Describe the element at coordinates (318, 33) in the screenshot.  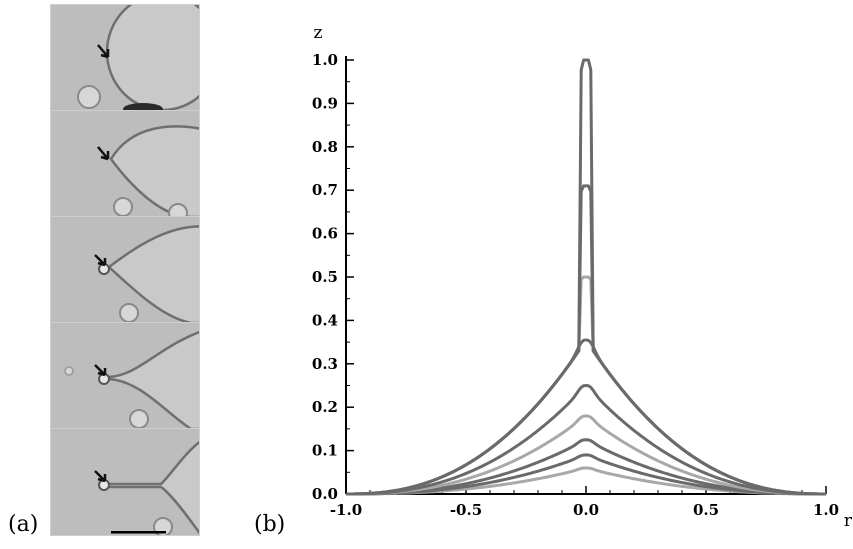
I see `y-axis-label: z` at that location.